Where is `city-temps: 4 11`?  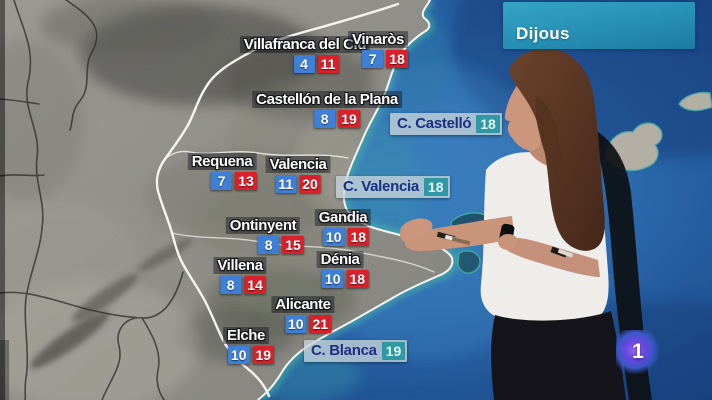 city-temps: 4 11 is located at coordinates (316, 64).